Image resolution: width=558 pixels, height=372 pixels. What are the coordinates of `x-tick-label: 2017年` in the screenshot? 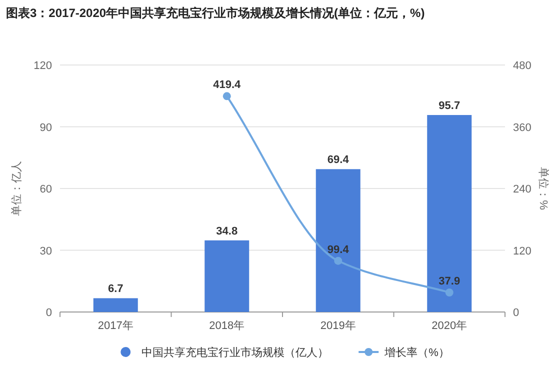 It's located at (116, 326).